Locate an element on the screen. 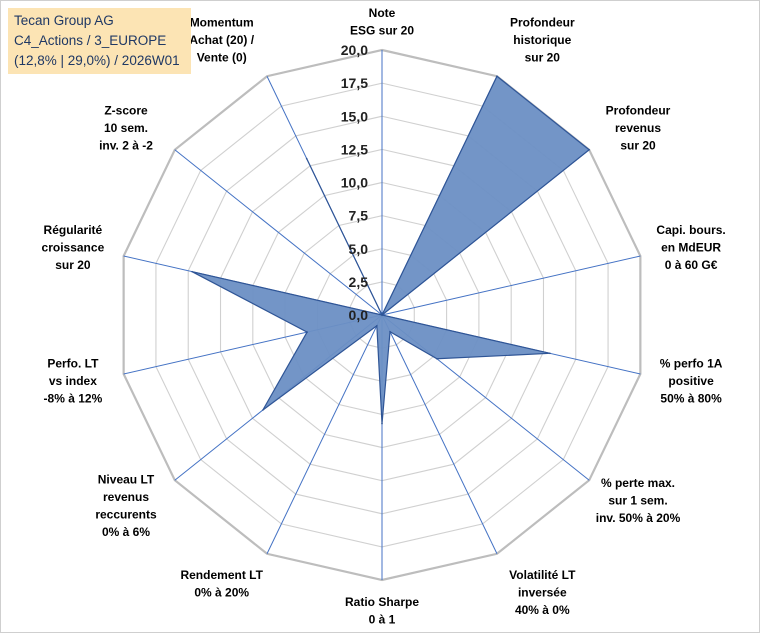  axis-label-line: % perte max. is located at coordinates (638, 483).